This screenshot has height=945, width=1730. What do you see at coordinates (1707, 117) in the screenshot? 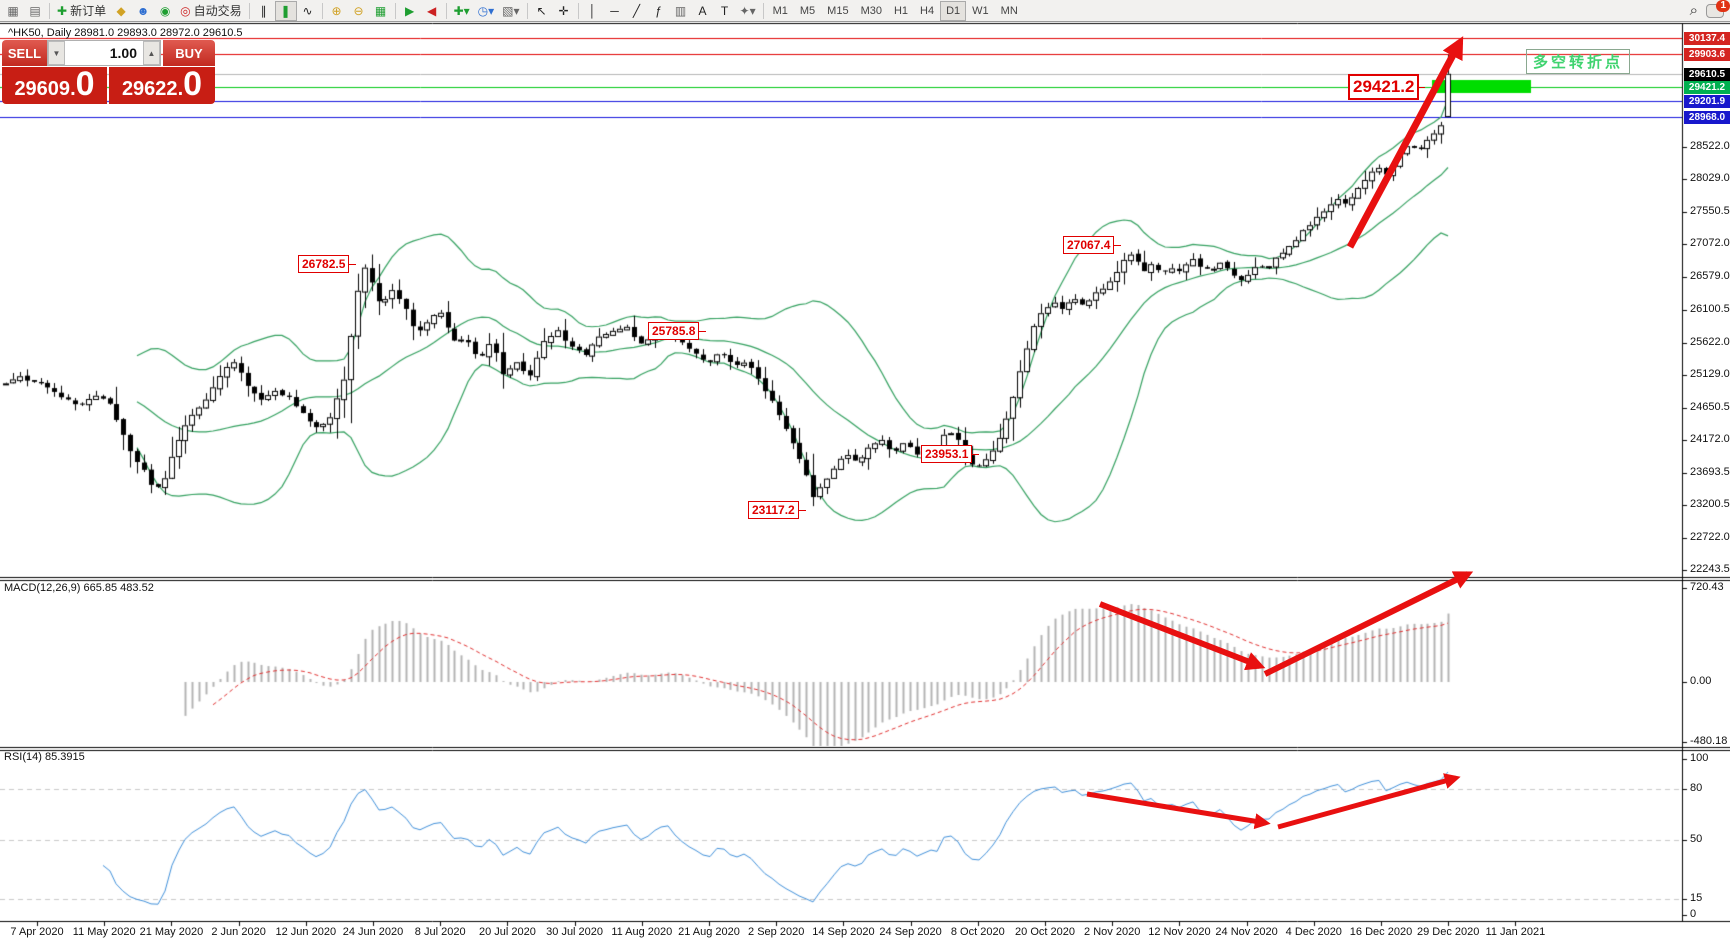
I see `price-tag-28968.0: 28968.0` at bounding box center [1707, 117].